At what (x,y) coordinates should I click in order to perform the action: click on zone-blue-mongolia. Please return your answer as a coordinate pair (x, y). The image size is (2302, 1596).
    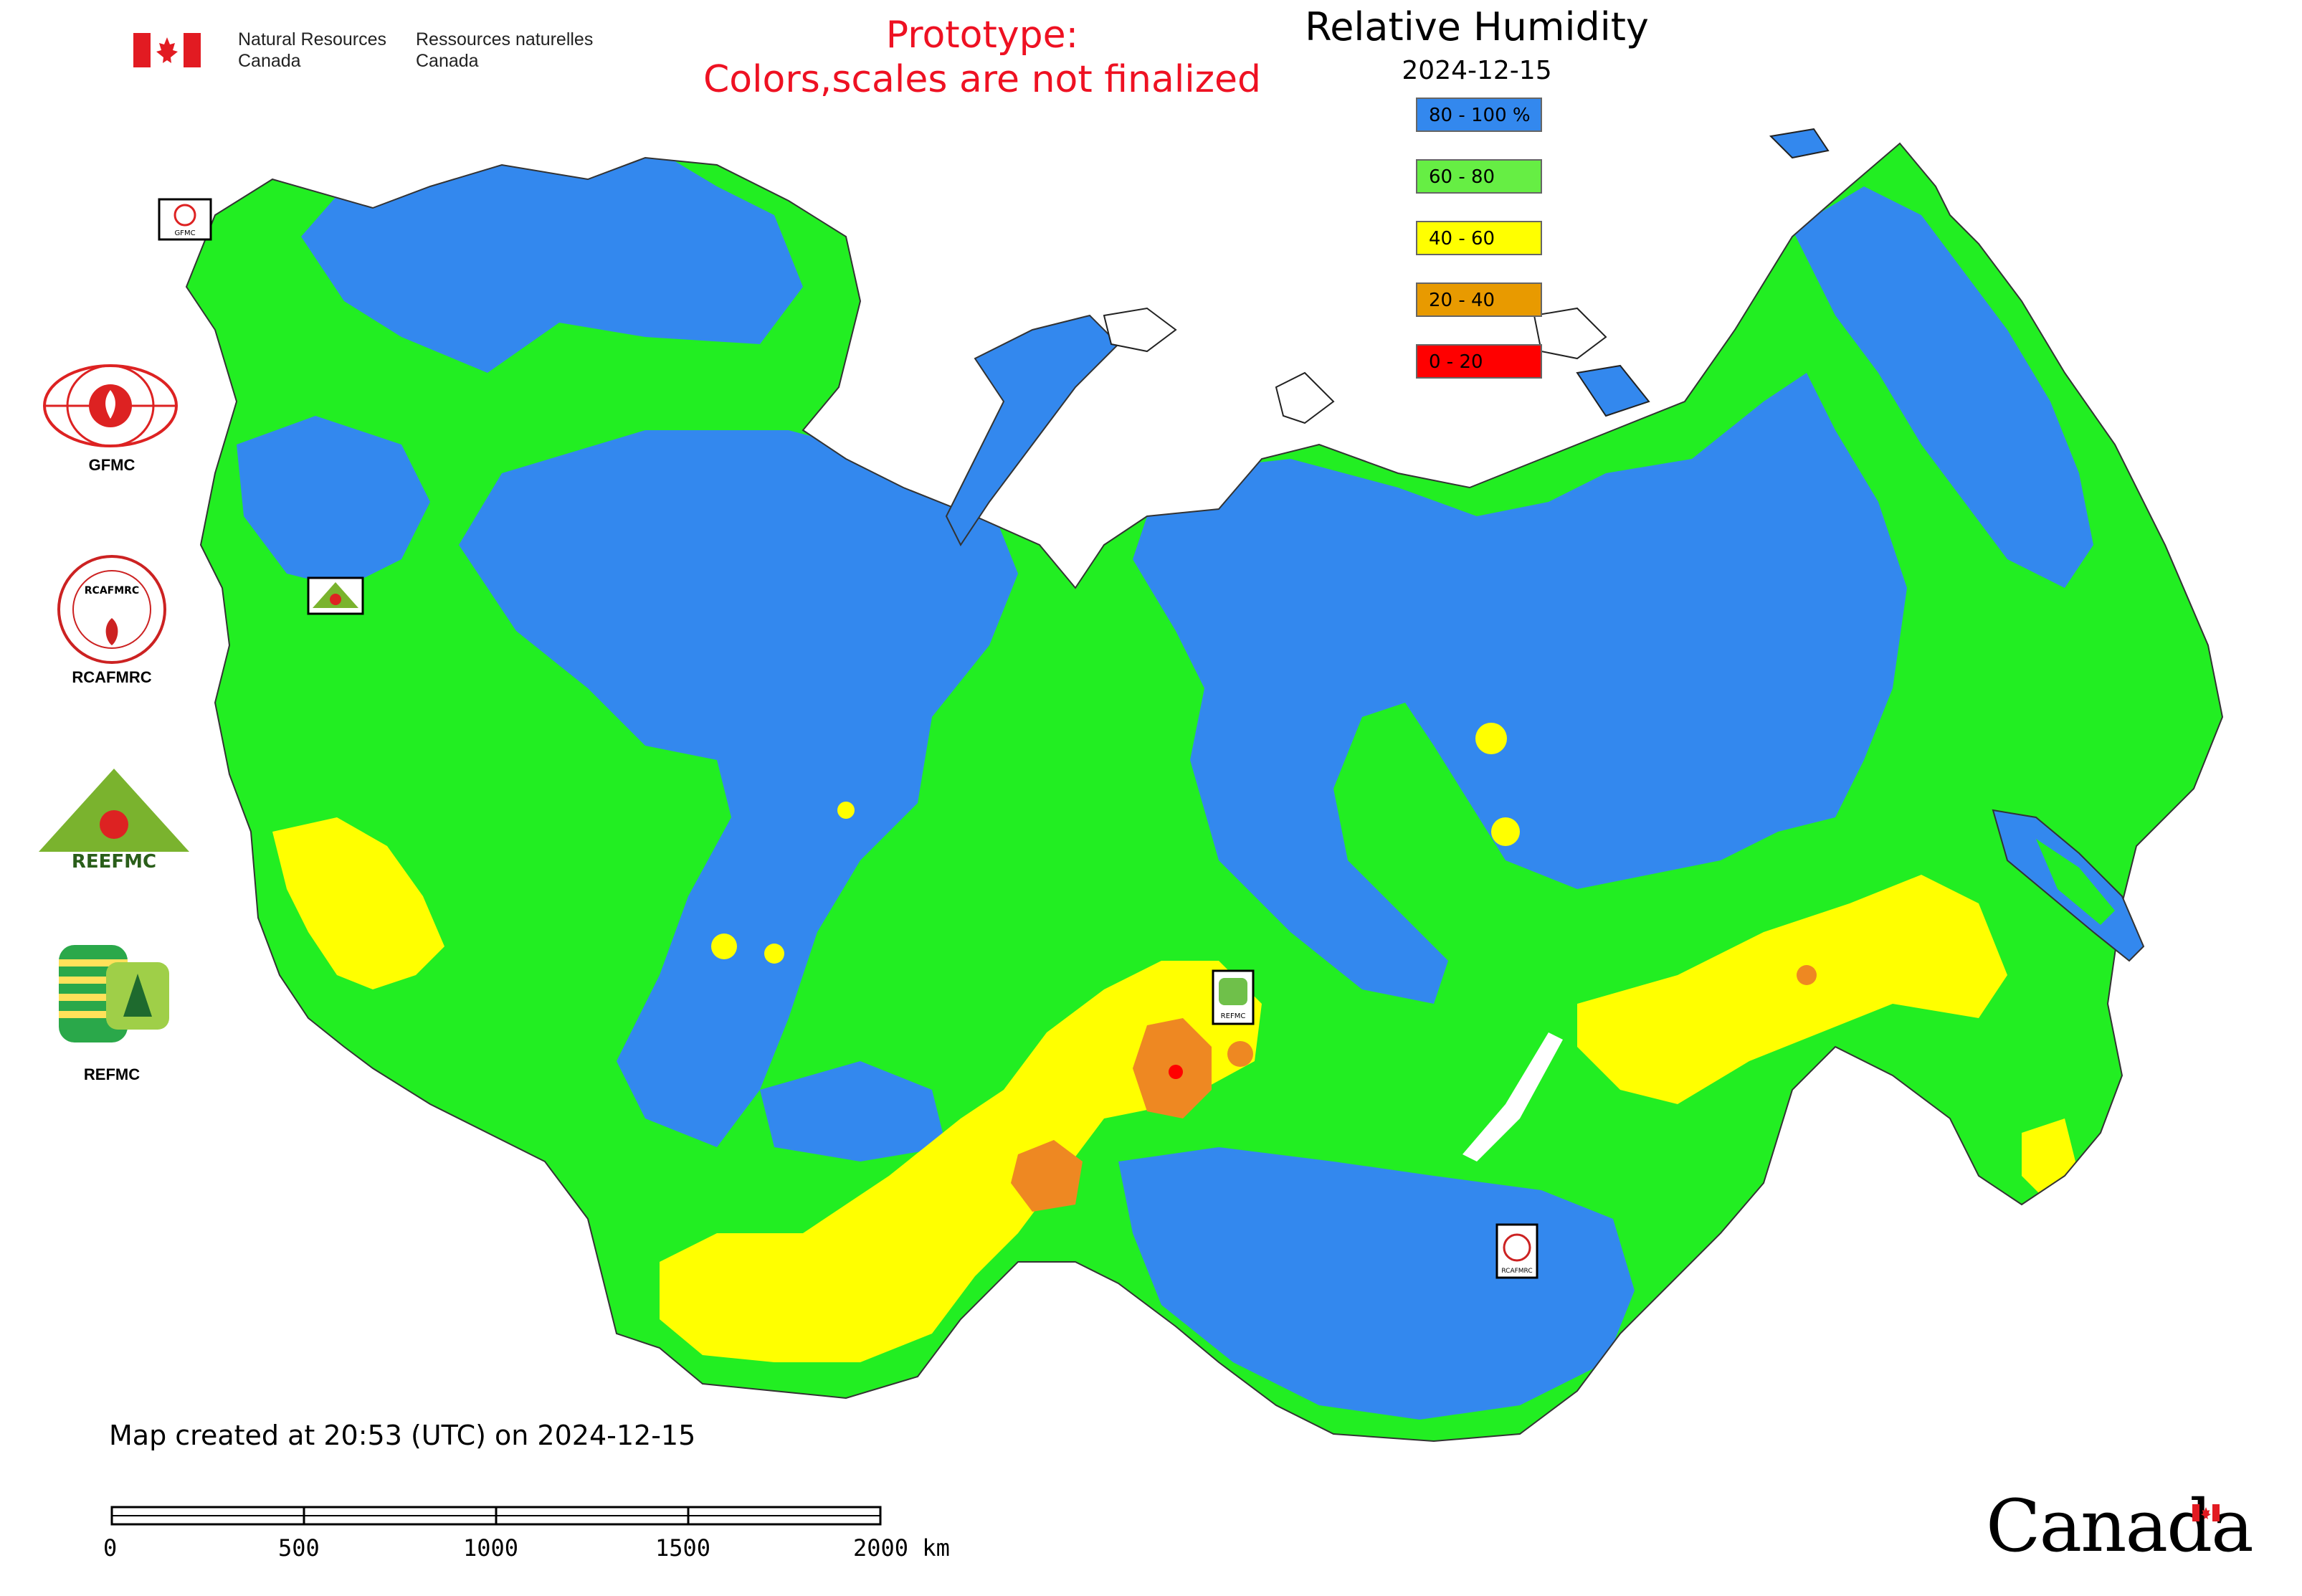
    Looking at the image, I should click on (1377, 1283).